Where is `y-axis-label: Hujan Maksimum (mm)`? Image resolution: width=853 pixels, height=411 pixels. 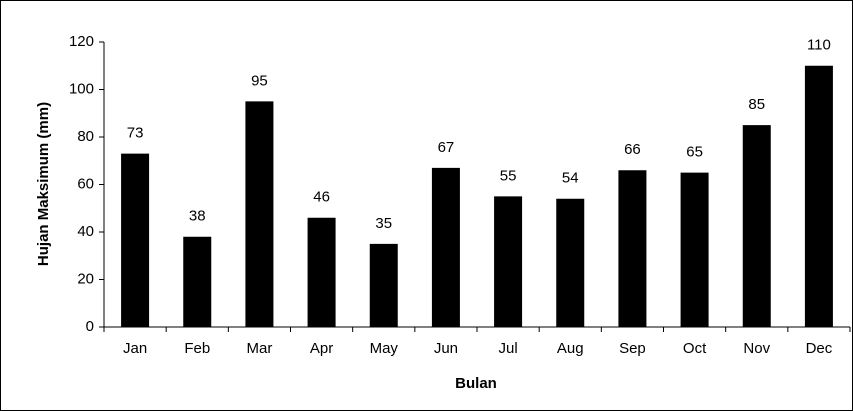 y-axis-label: Hujan Maksimum (mm) is located at coordinates (43, 184).